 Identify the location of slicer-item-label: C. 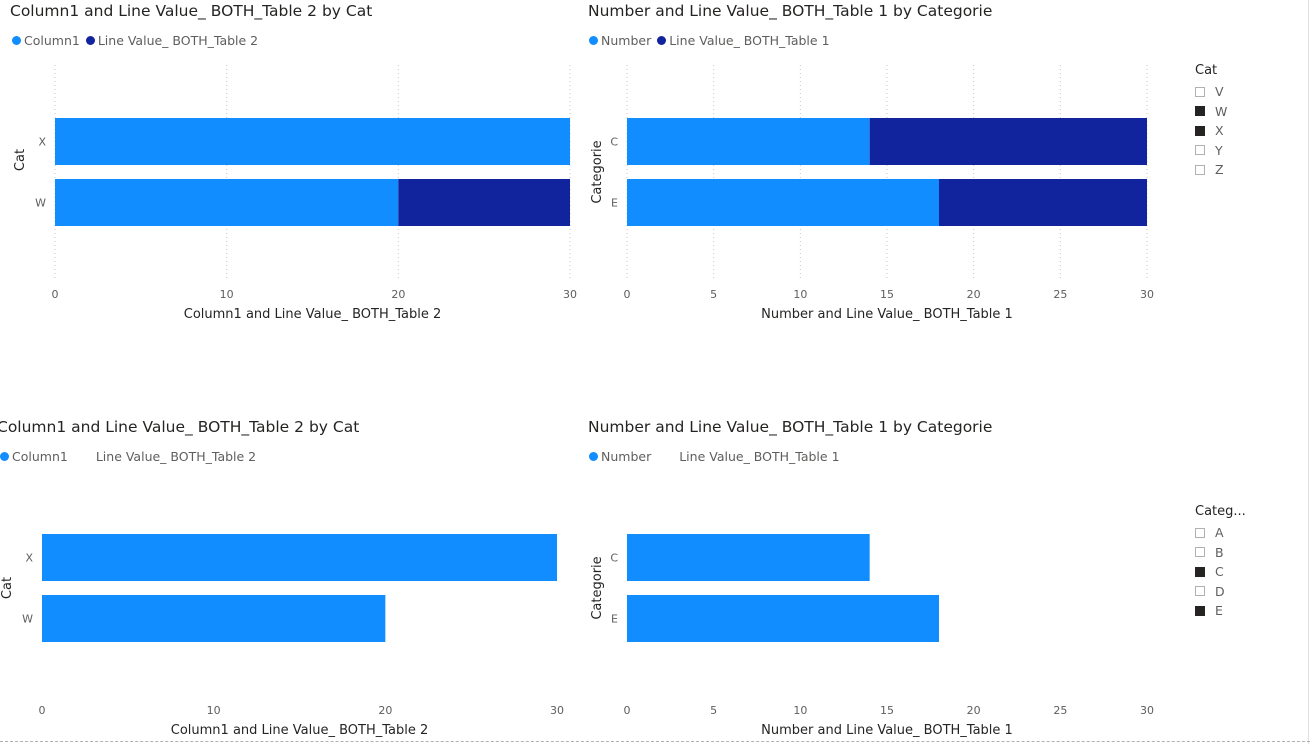
(1219, 572).